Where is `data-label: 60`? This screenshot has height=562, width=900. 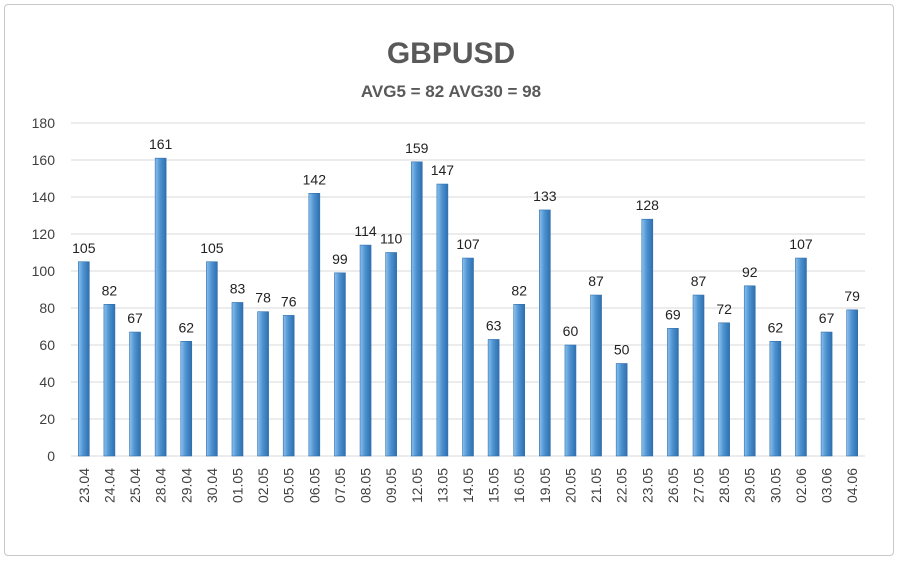 data-label: 60 is located at coordinates (571, 331).